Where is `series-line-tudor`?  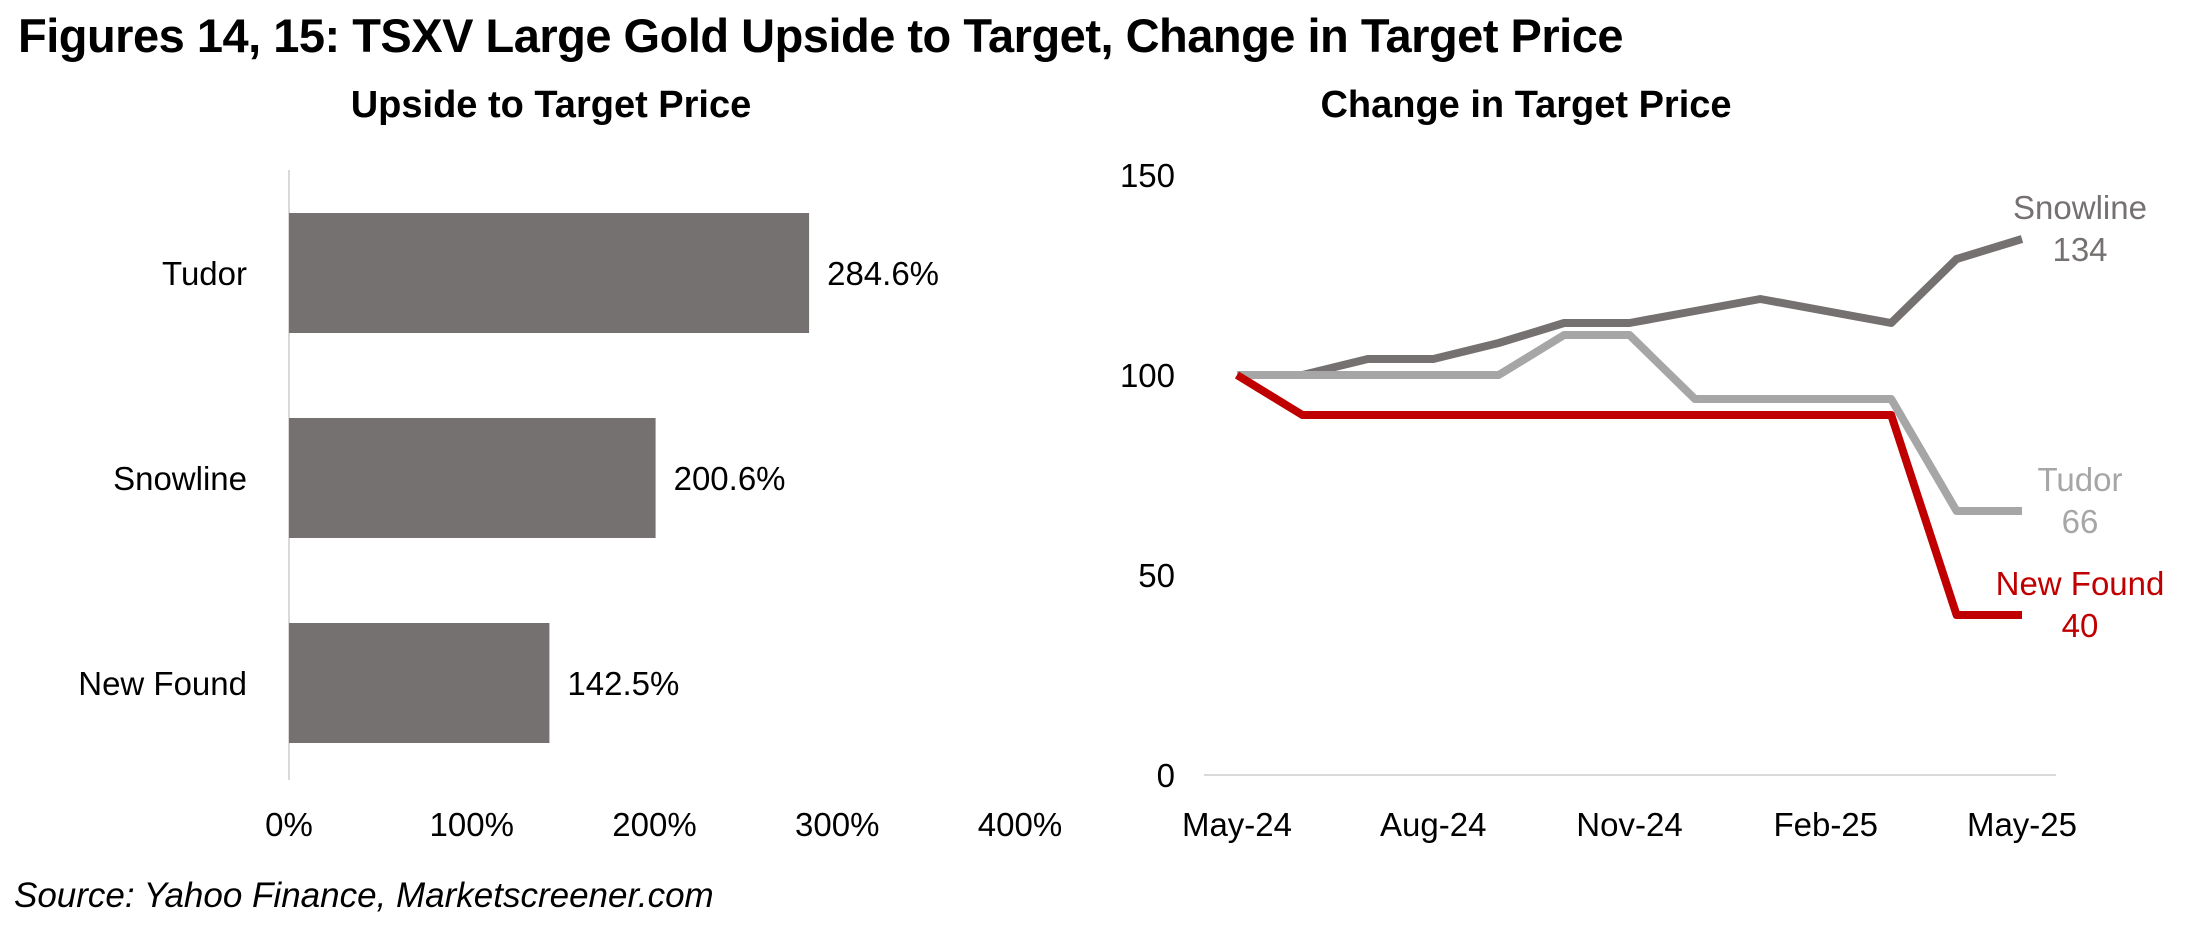 series-line-tudor is located at coordinates (1629, 423).